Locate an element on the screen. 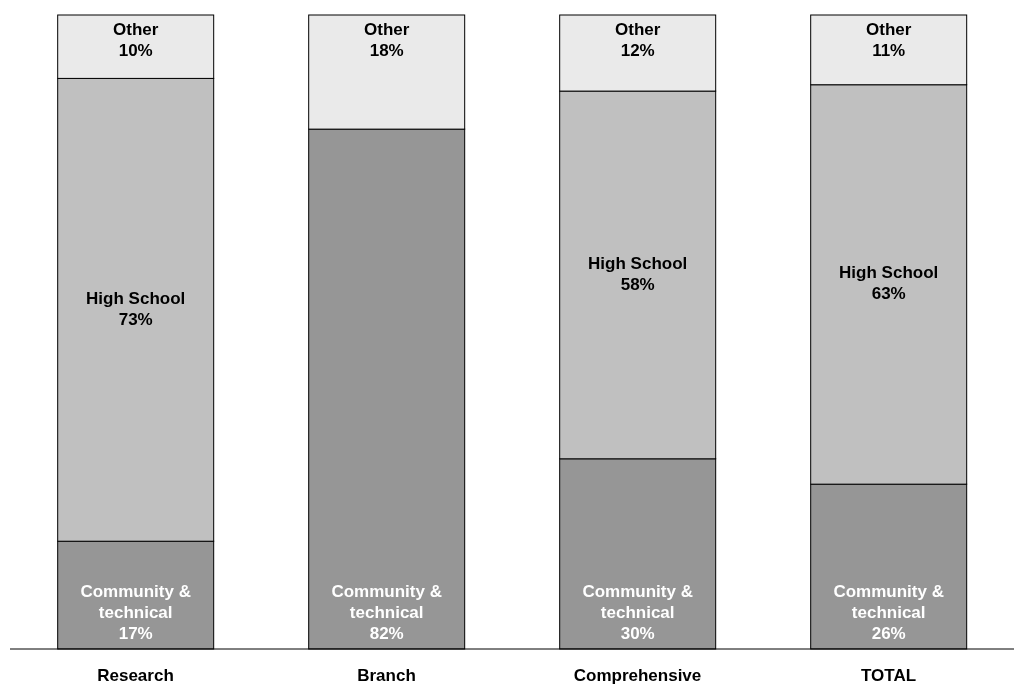 The height and width of the screenshot is (689, 1014). x-tick-label: Branch is located at coordinates (386, 676).